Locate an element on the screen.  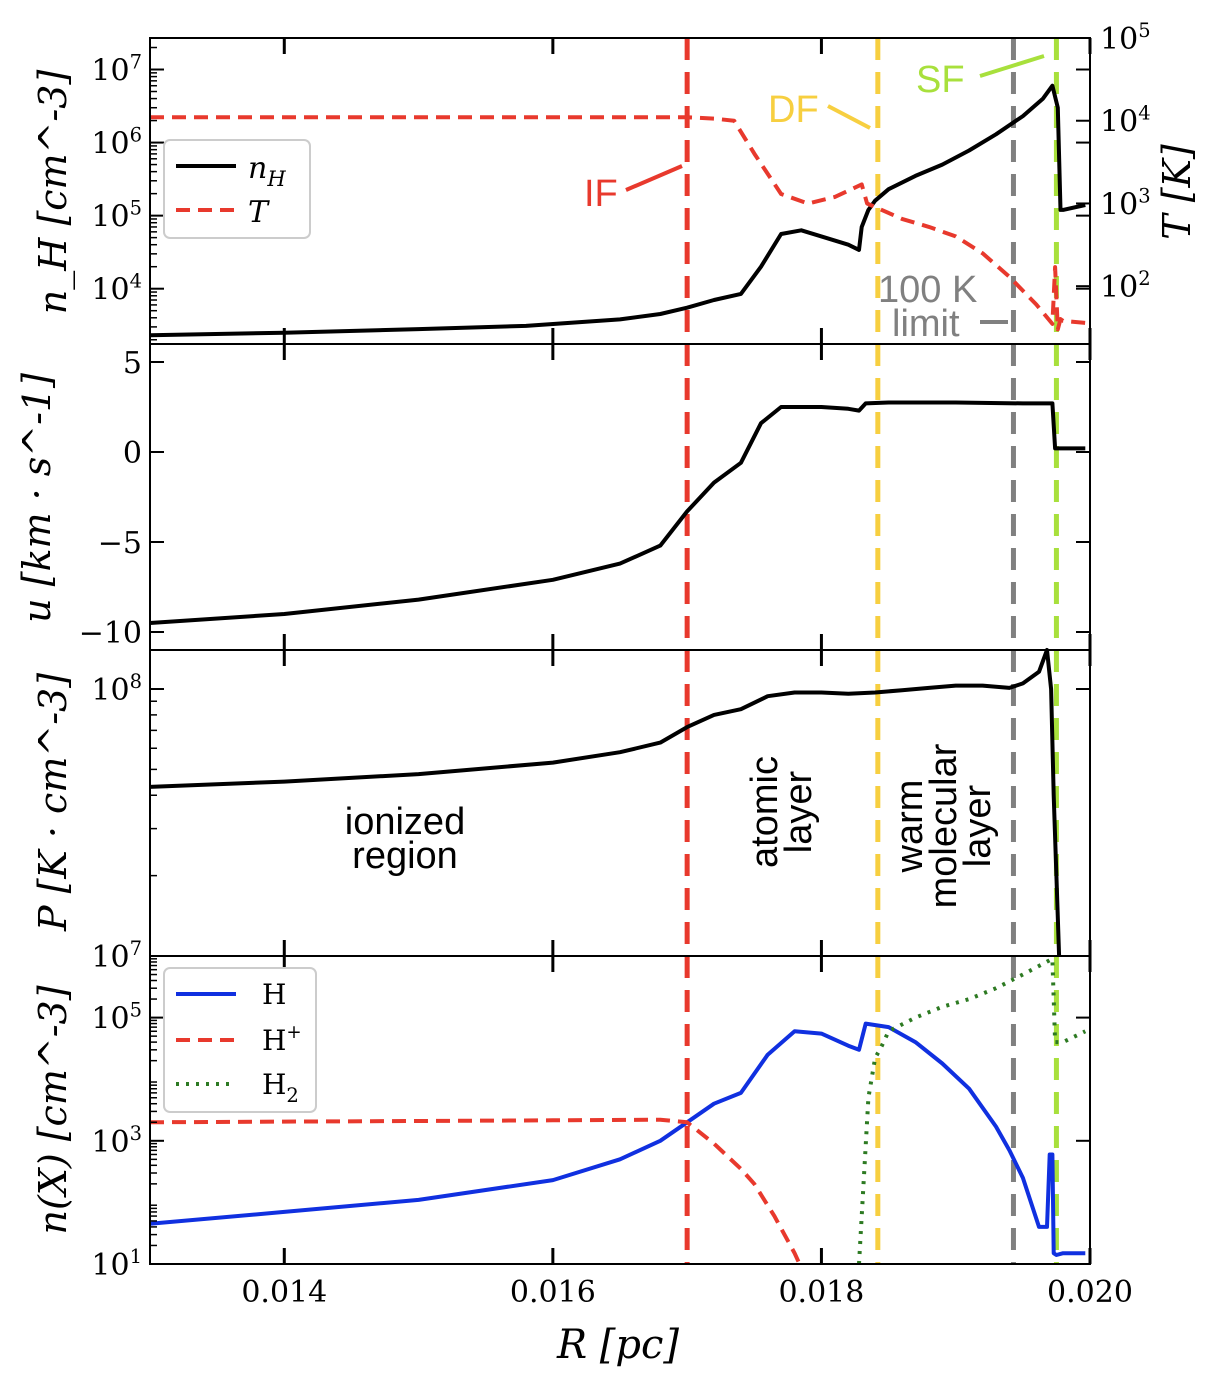
legend-bottom: H H+ H2 is located at coordinates (240, 1040).